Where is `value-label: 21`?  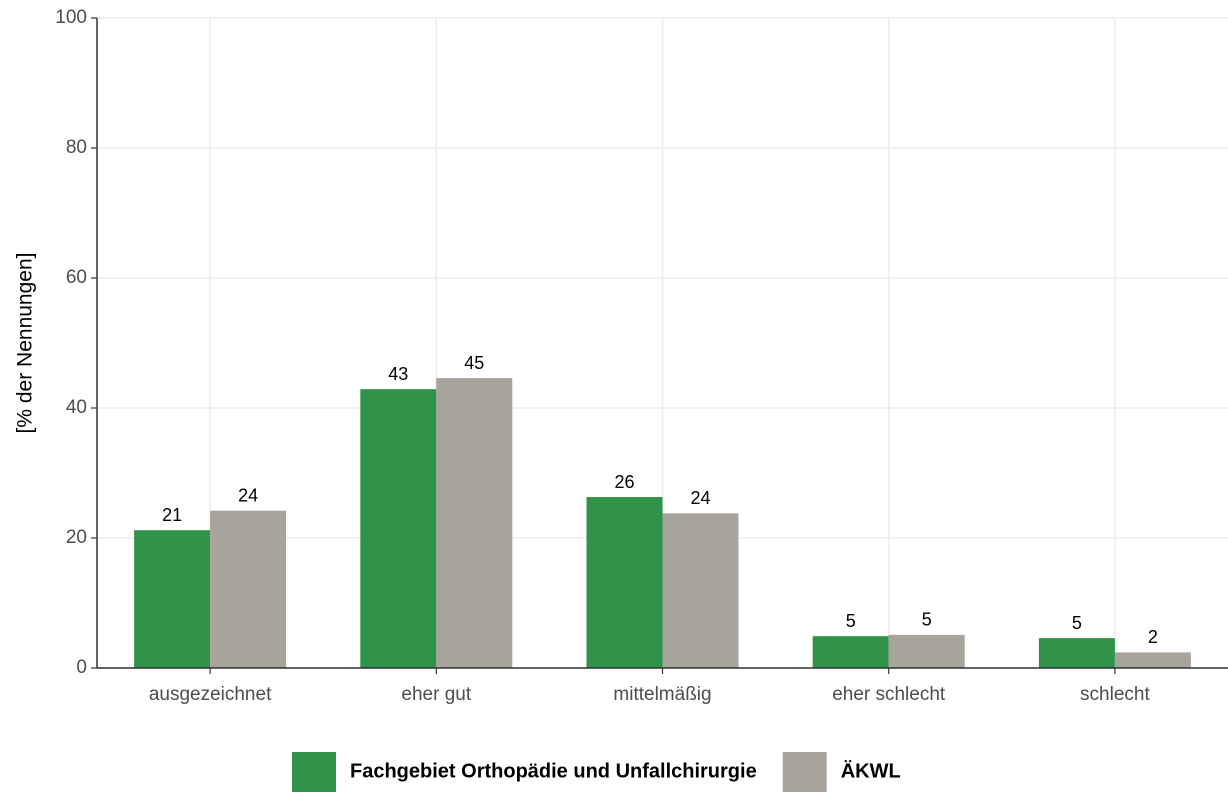
value-label: 21 is located at coordinates (172, 515).